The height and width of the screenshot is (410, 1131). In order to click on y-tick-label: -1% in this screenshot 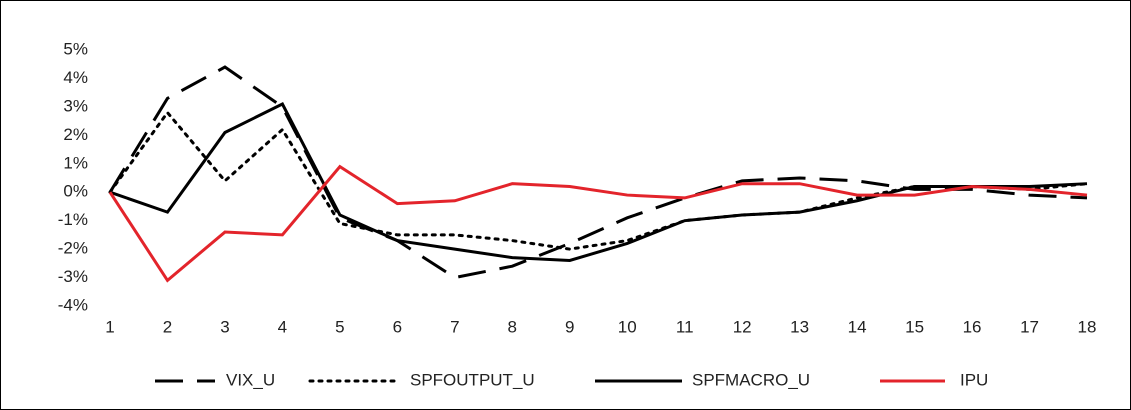, I will do `click(73, 219)`.